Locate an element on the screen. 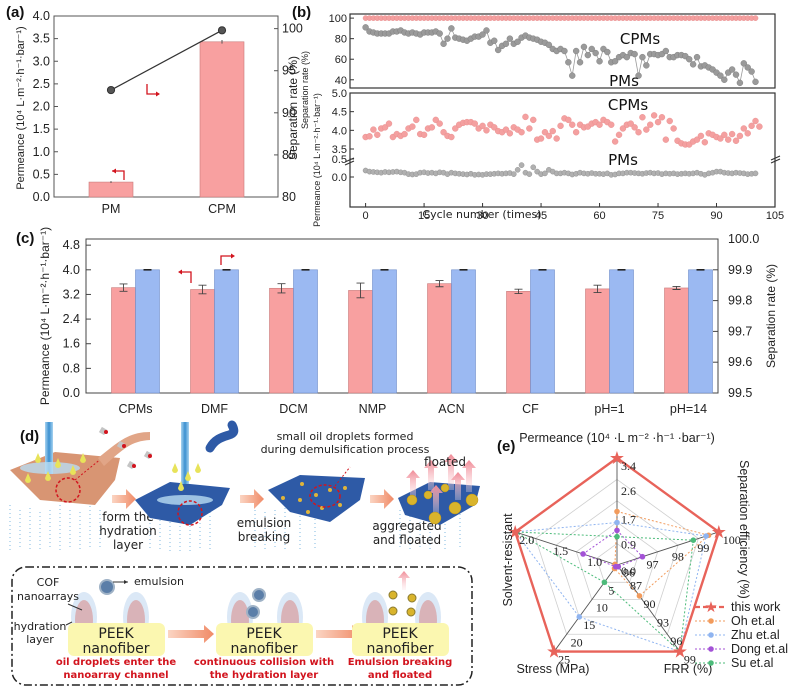 This screenshot has width=800, height=692. radar-tick-label: 93 is located at coordinates (663, 622).